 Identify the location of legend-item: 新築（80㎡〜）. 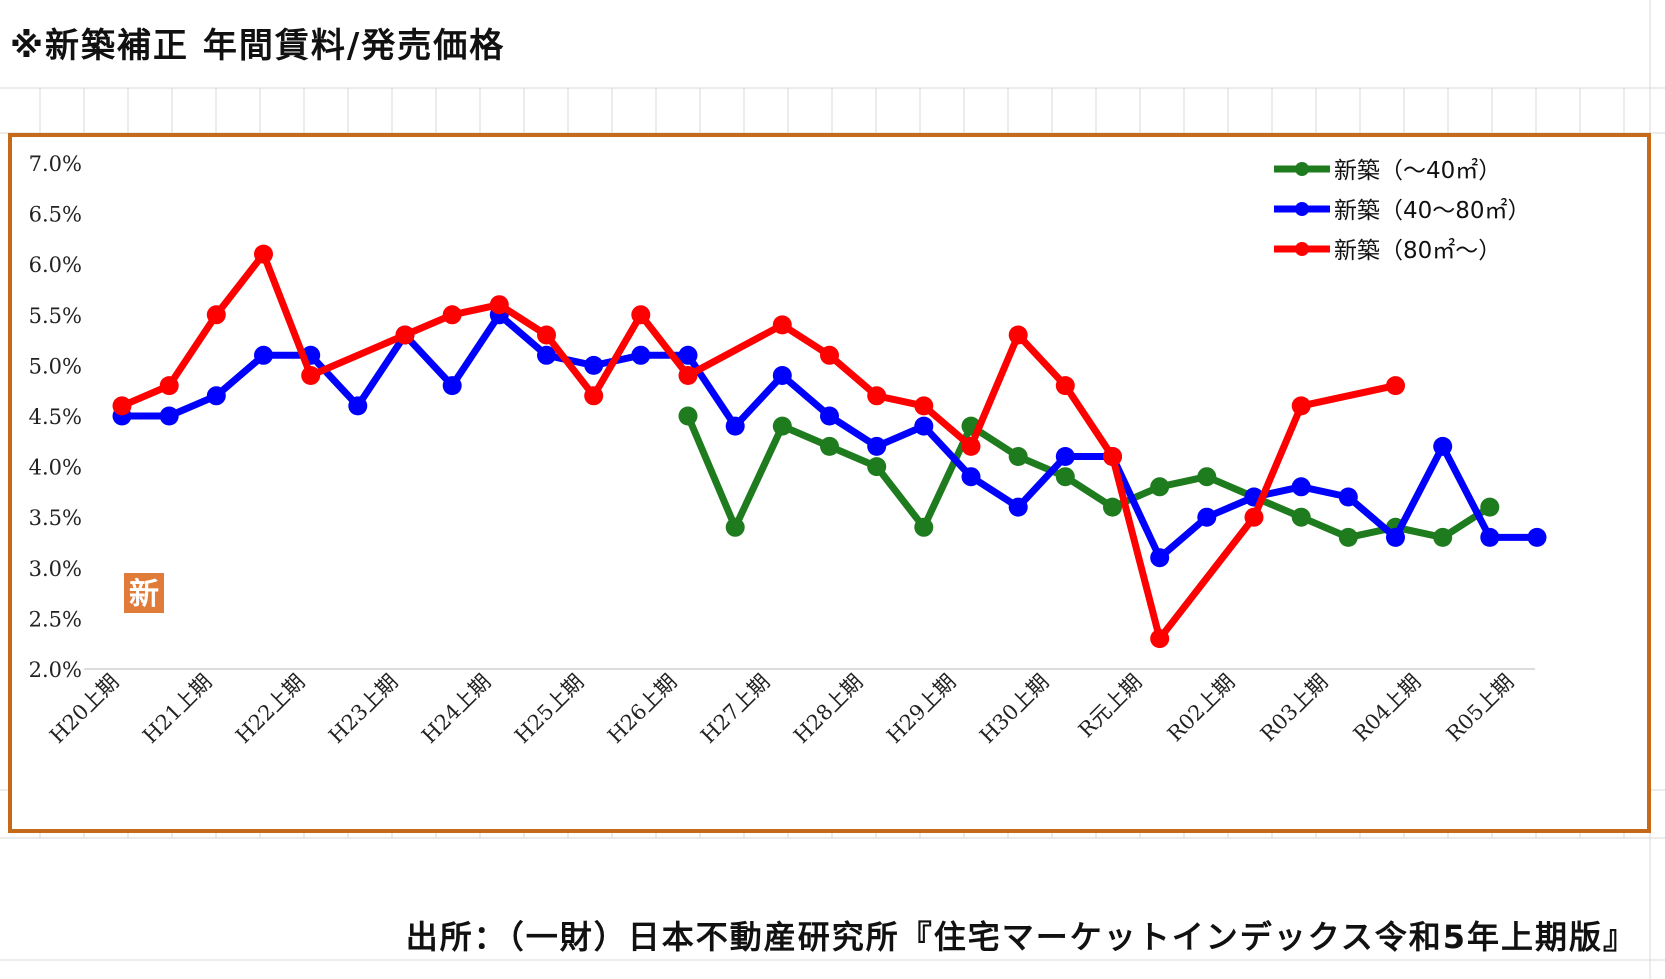
(1387, 251).